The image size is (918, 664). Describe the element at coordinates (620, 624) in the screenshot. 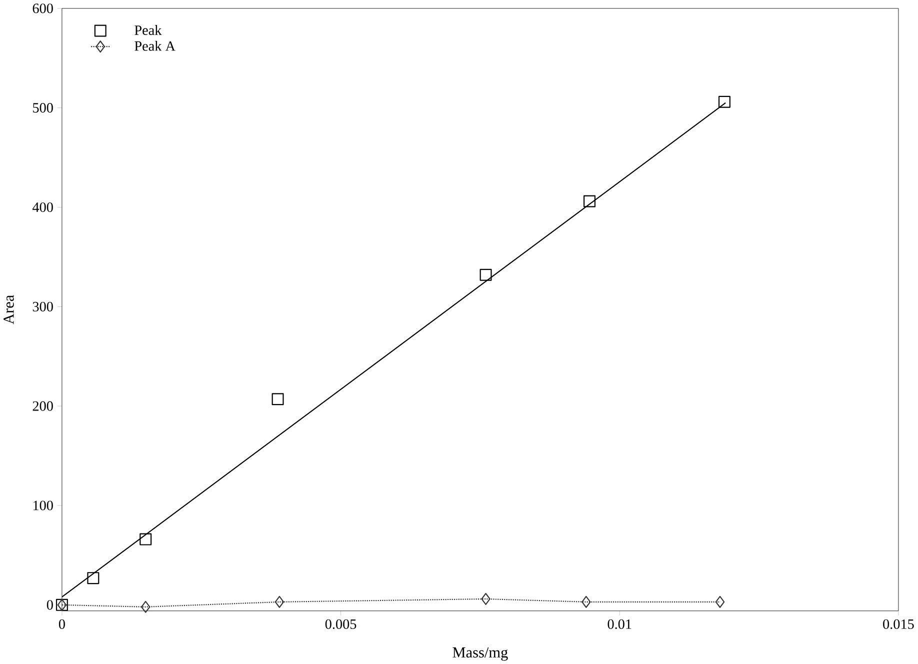

I see `x-tick-label: 0.01` at that location.